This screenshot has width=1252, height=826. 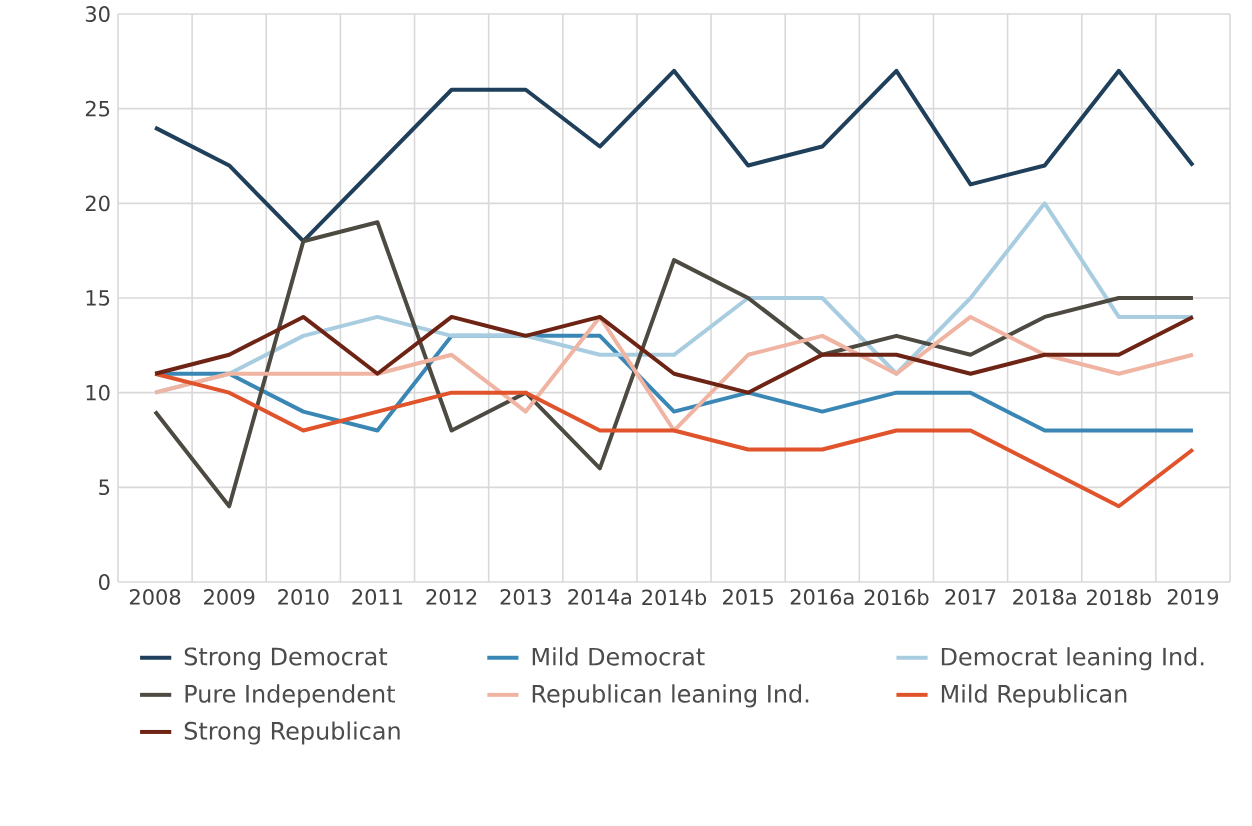 I want to click on x-tick-label: 2014b, so click(x=674, y=597).